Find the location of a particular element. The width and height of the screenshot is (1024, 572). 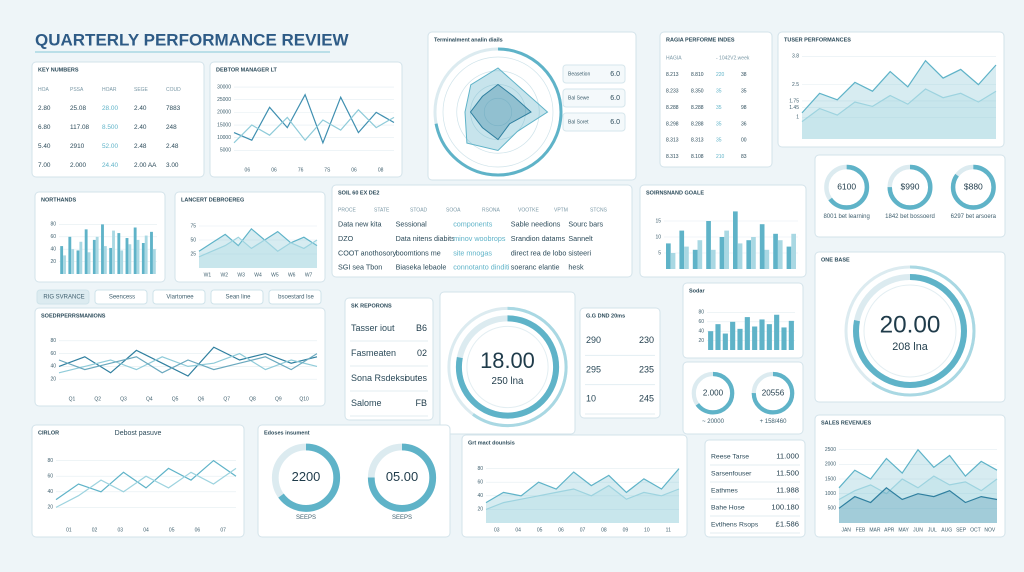

donut-value: 20556 is located at coordinates (773, 392).